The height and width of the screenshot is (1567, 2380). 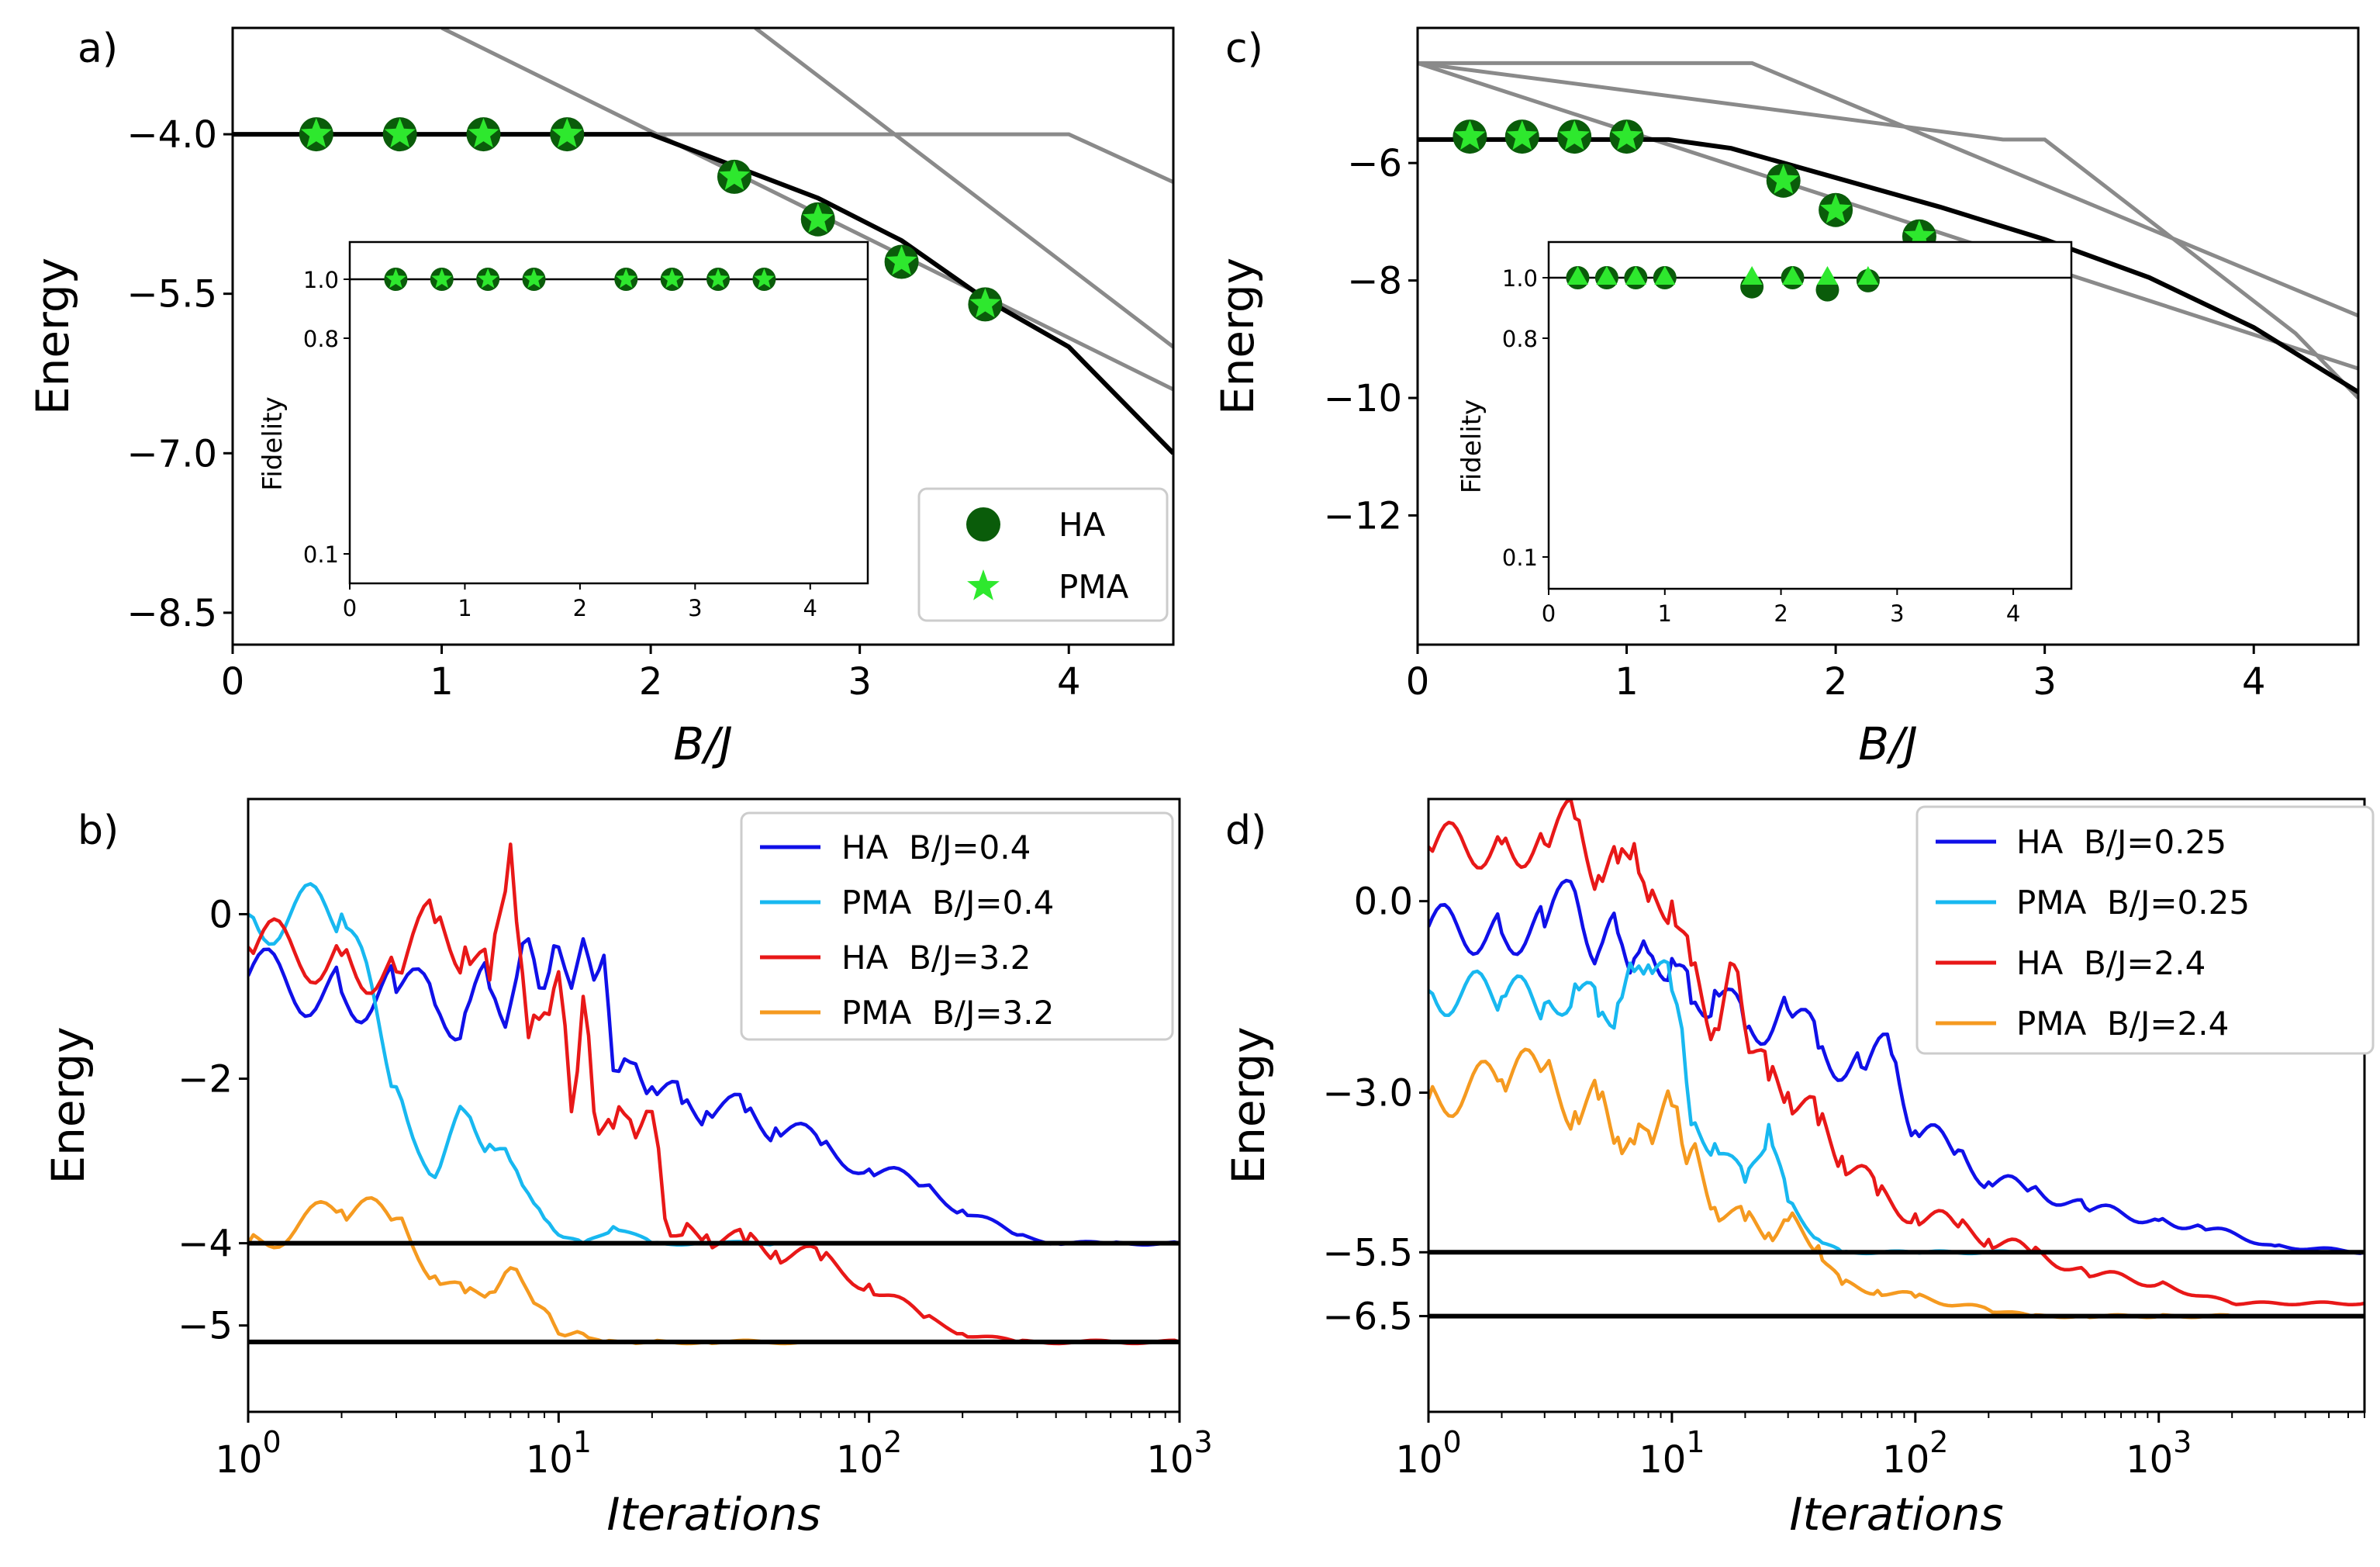 I want to click on legend-b-label-3: HA B/J=3.2, so click(x=936, y=958).